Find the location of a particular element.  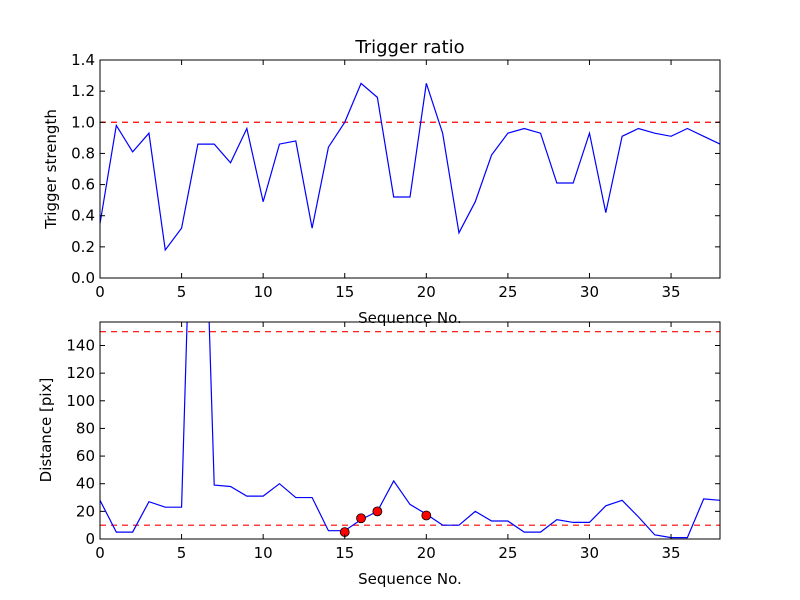

y-tick-label: 0.2 is located at coordinates (83, 247).